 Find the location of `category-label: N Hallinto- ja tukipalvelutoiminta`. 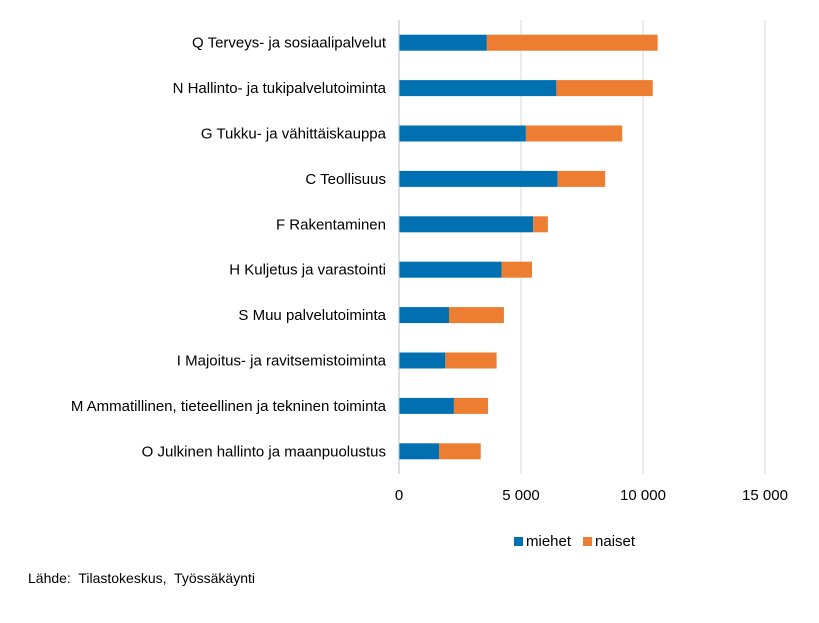

category-label: N Hallinto- ja tukipalvelutoiminta is located at coordinates (280, 88).